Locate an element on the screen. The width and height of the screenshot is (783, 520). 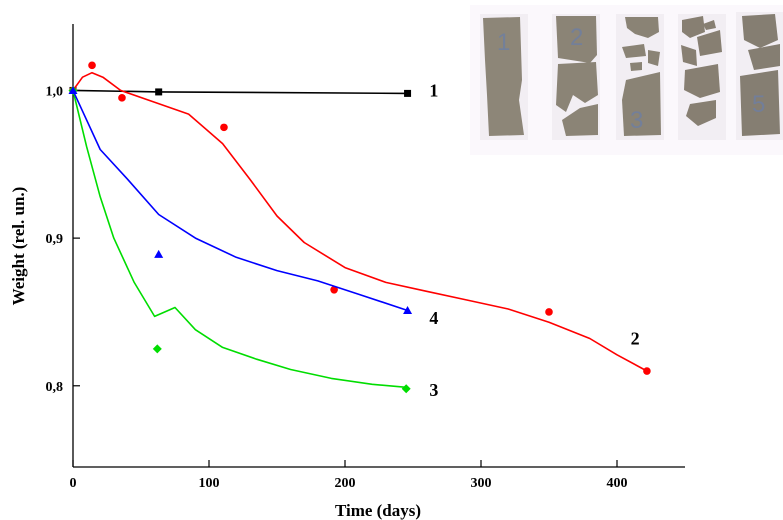
y-axis-ticks: 0,8 0,9 1,0 is located at coordinates (63, 239).